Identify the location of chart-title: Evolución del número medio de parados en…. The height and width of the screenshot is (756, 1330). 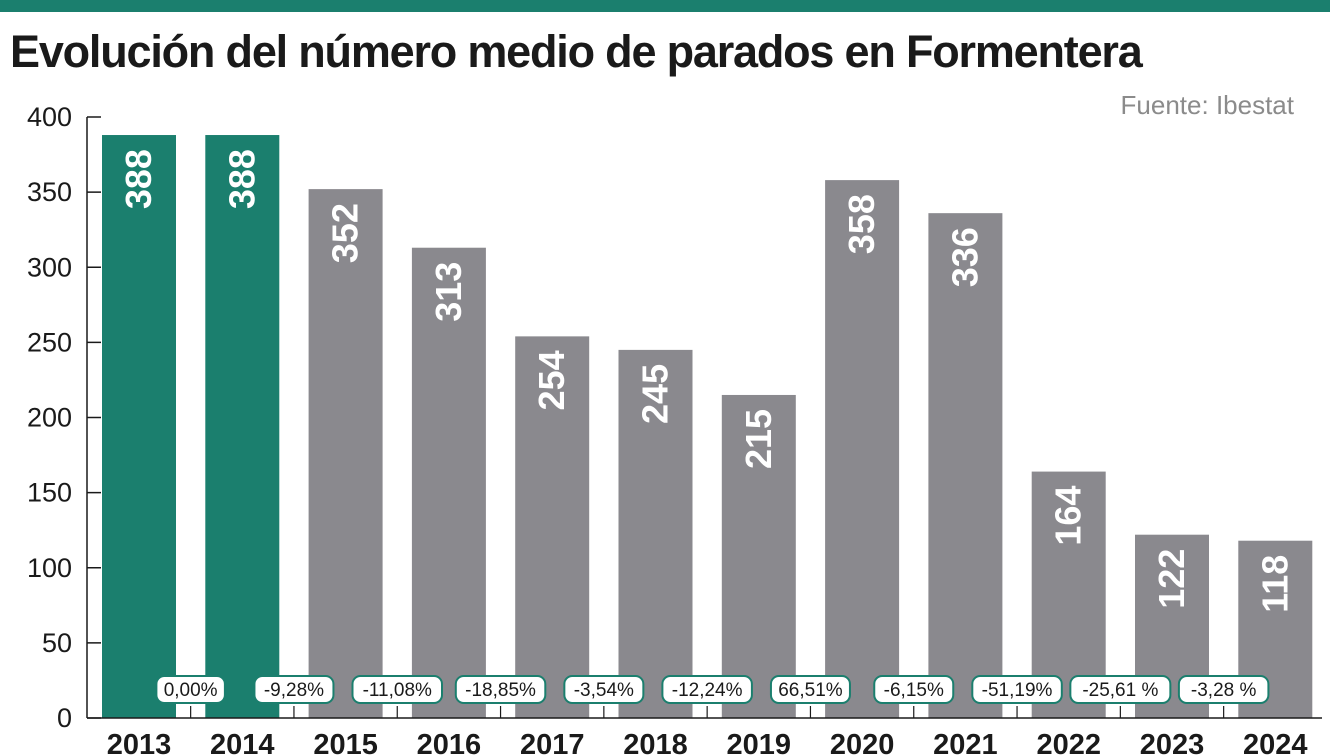
(576, 51).